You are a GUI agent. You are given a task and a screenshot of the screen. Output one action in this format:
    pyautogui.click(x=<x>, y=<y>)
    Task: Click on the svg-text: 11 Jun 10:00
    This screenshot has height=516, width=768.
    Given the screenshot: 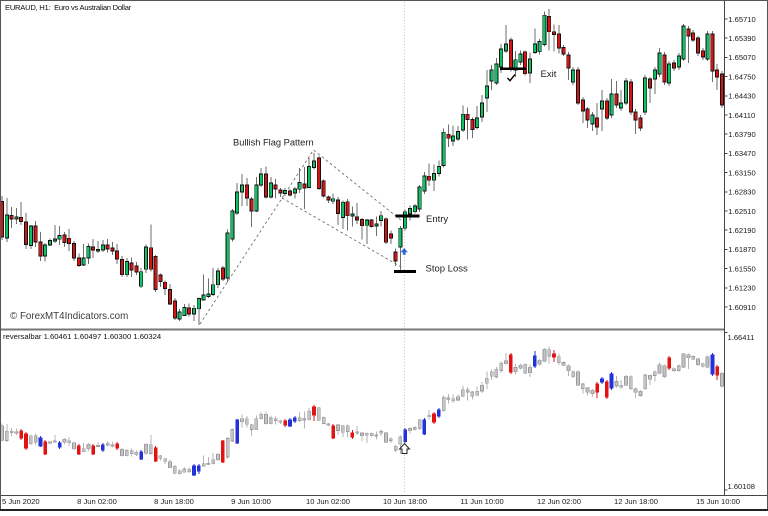 What is the action you would take?
    pyautogui.click(x=481, y=501)
    